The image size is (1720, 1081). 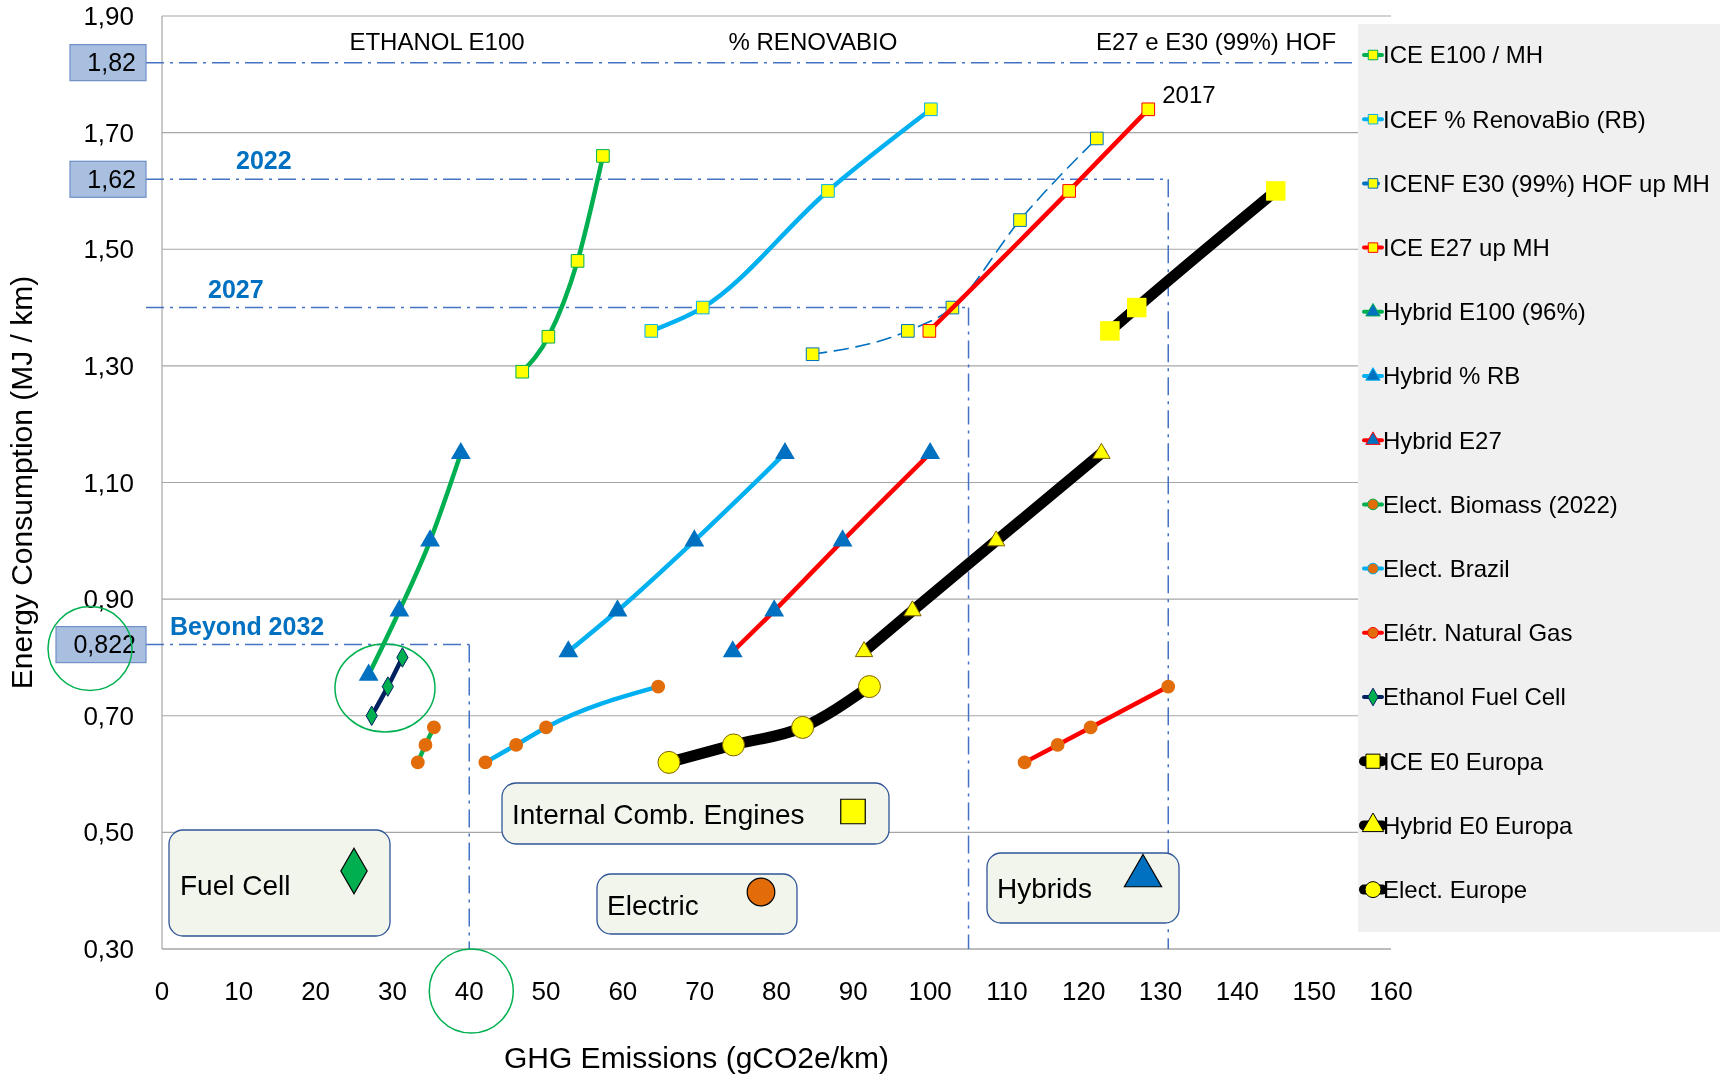 What do you see at coordinates (1474, 697) in the screenshot?
I see `legend-label: Ethanol Fuel Cell` at bounding box center [1474, 697].